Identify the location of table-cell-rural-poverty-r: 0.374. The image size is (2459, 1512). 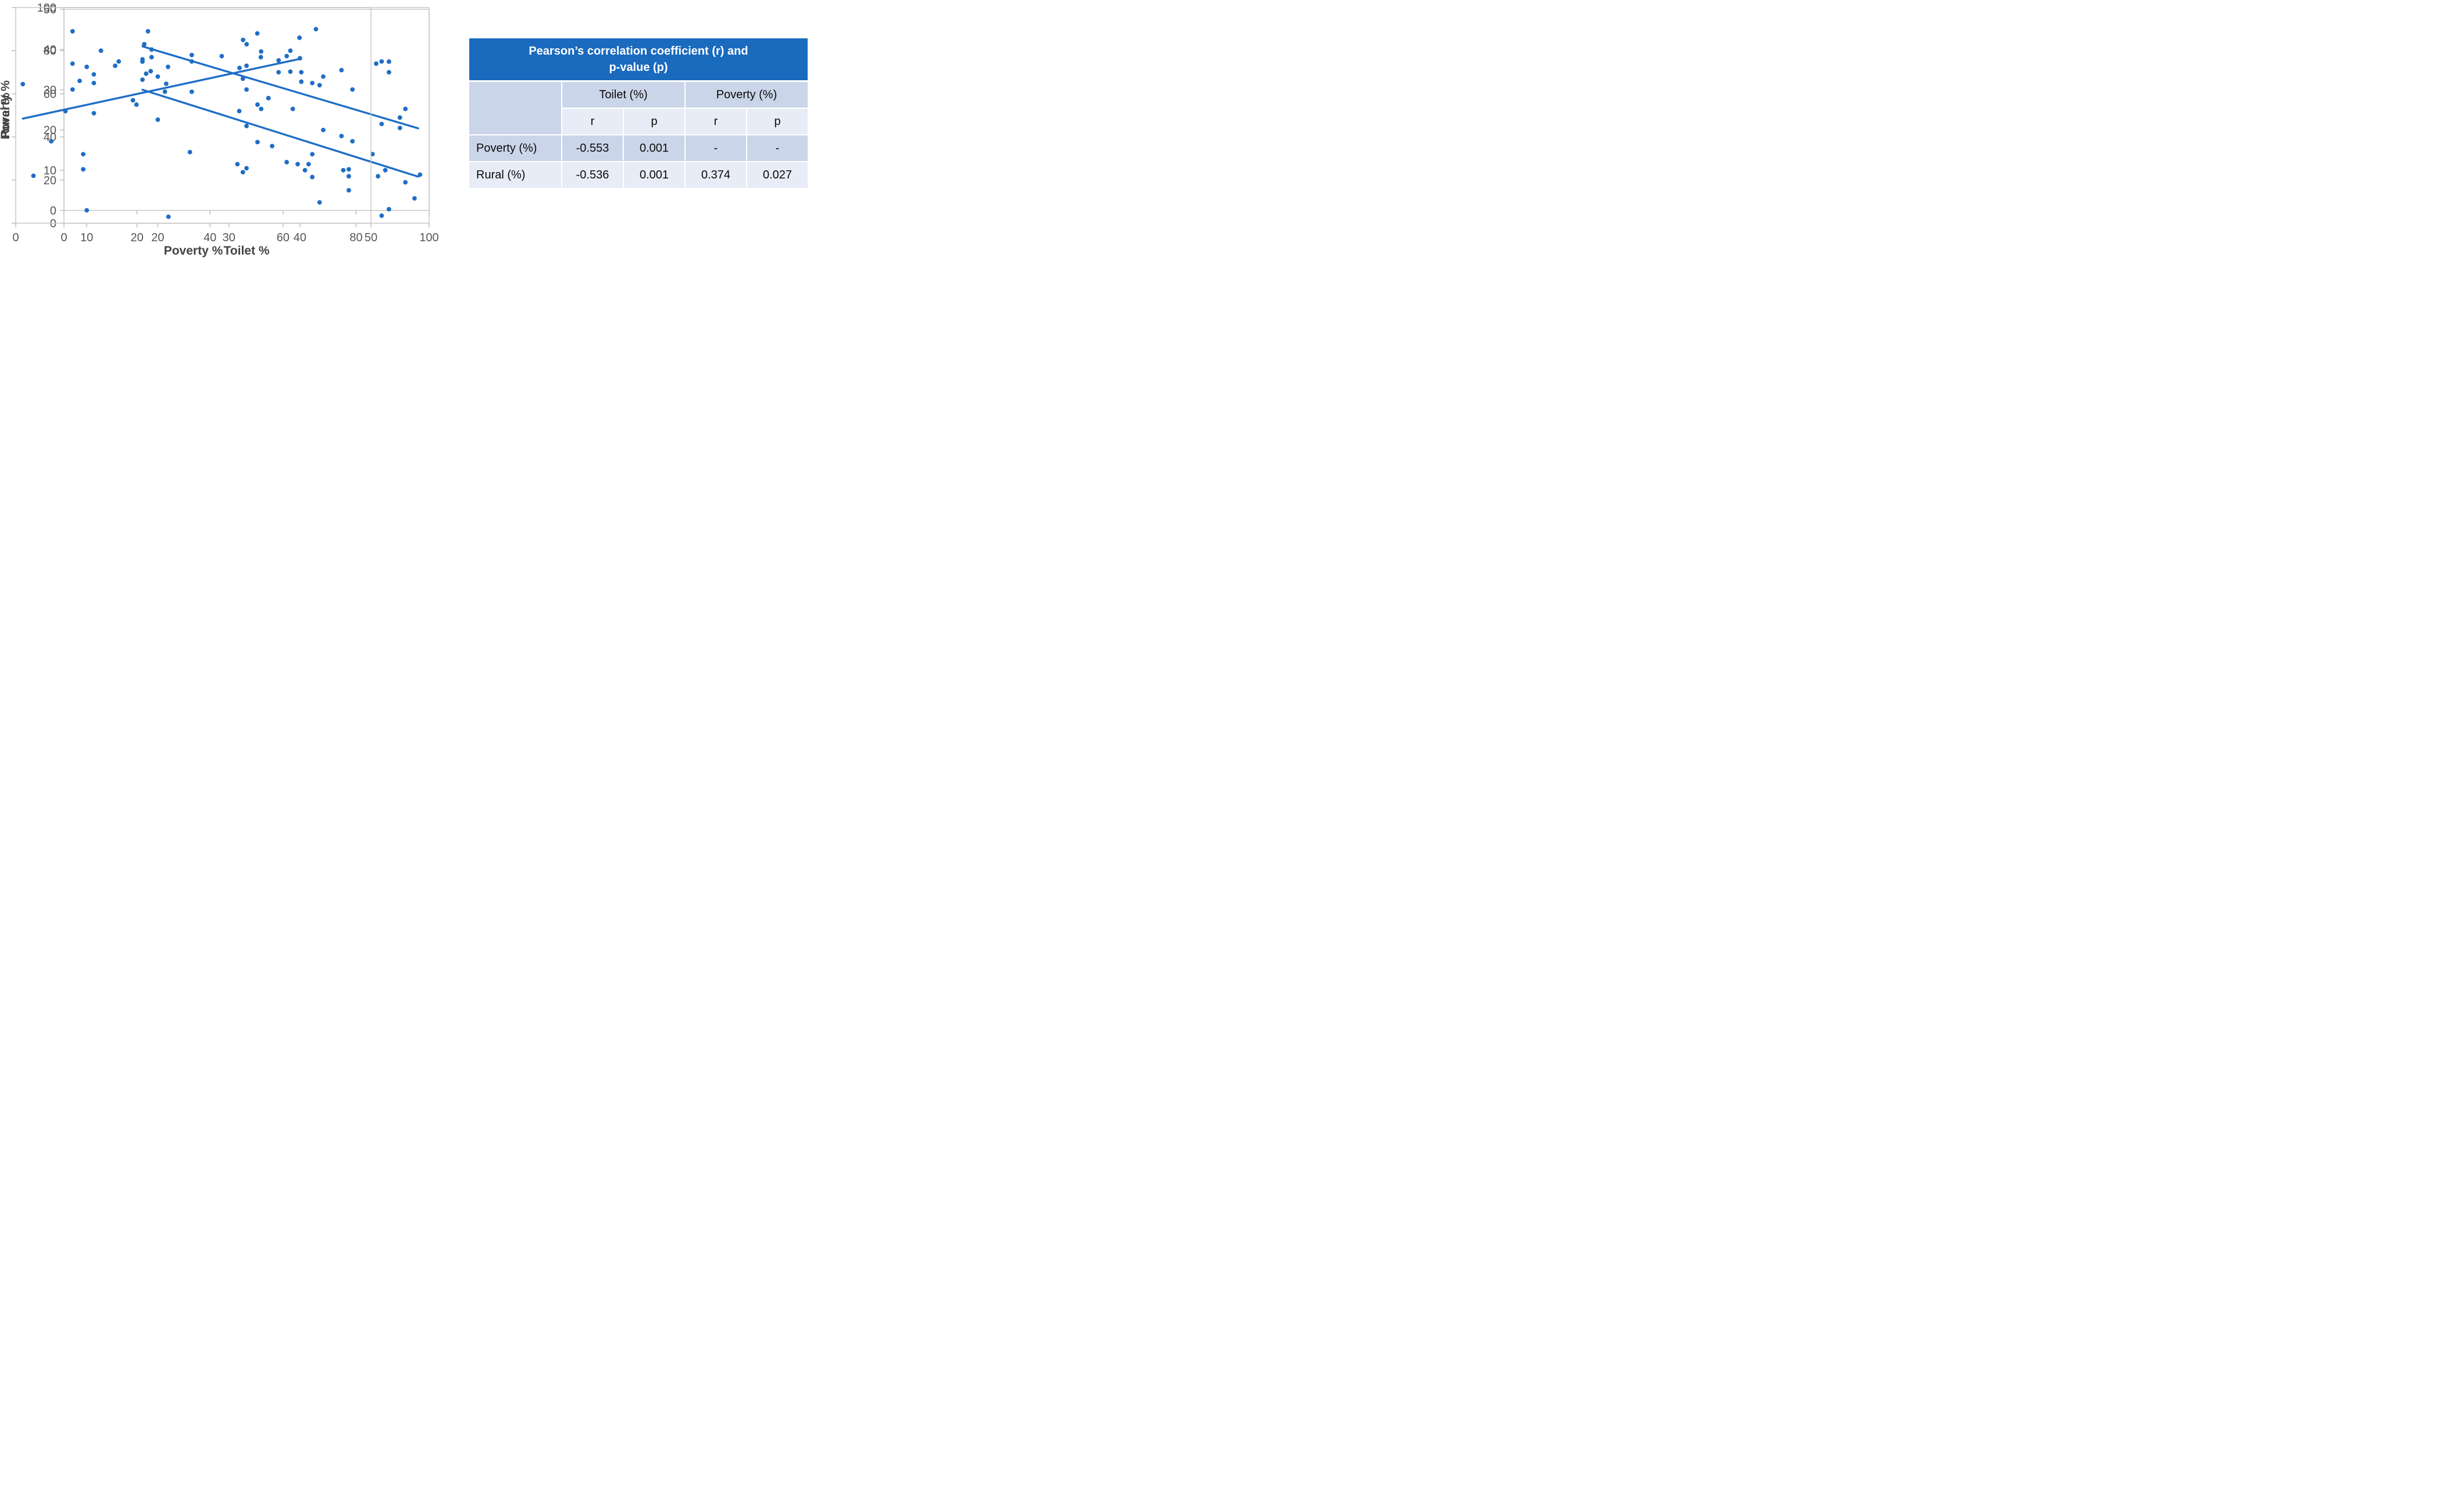
(716, 175).